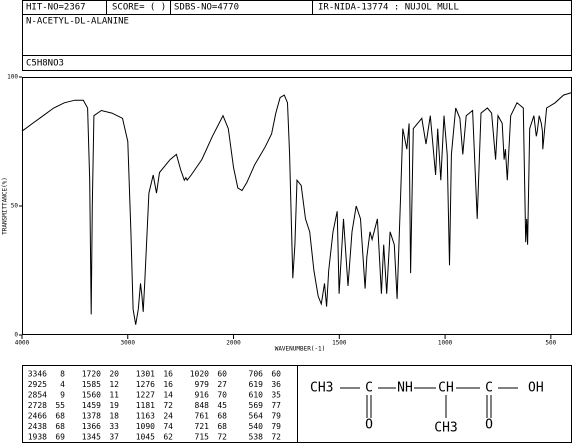 The image size is (572, 443). Describe the element at coordinates (145, 416) in the screenshot. I see `peak-wavenumber: 1163` at that location.